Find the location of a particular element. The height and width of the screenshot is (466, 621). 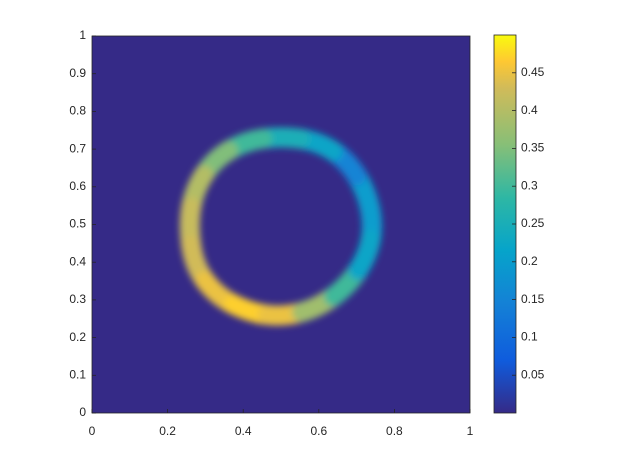

colorbar-tick-label: 0.1 is located at coordinates (529, 337).